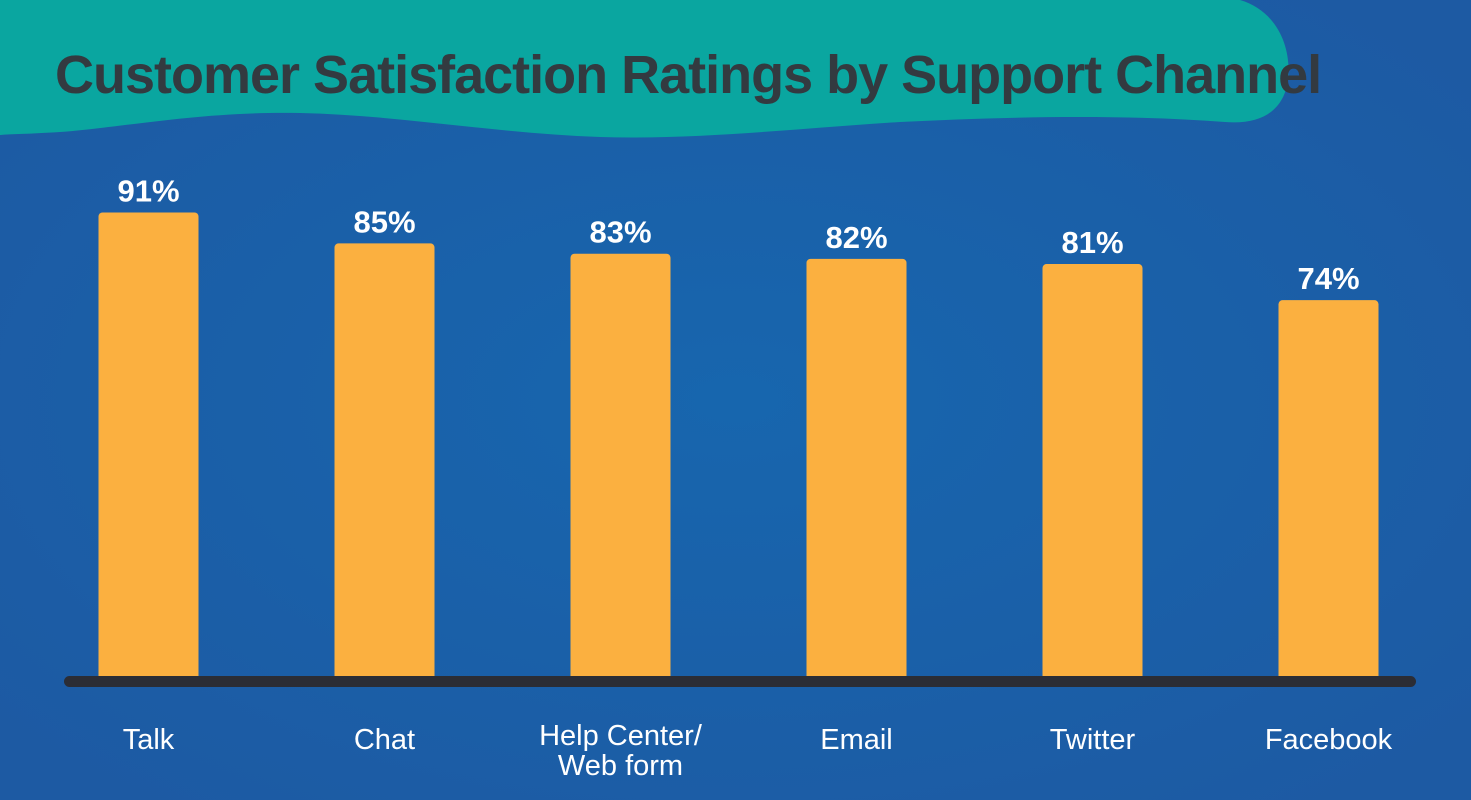  What do you see at coordinates (384, 221) in the screenshot?
I see `bar-value-label: 85%` at bounding box center [384, 221].